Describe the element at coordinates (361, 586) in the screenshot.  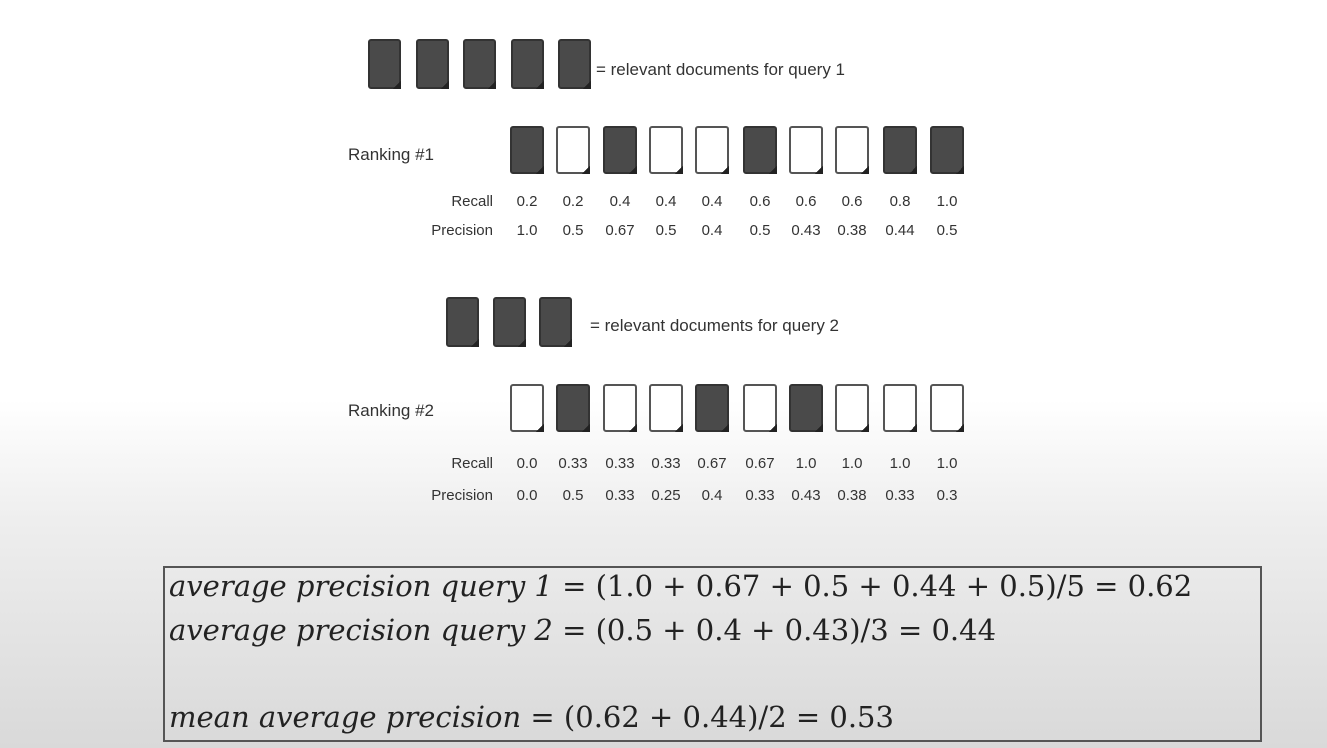
I see `ap1-label: average precision query 1` at that location.